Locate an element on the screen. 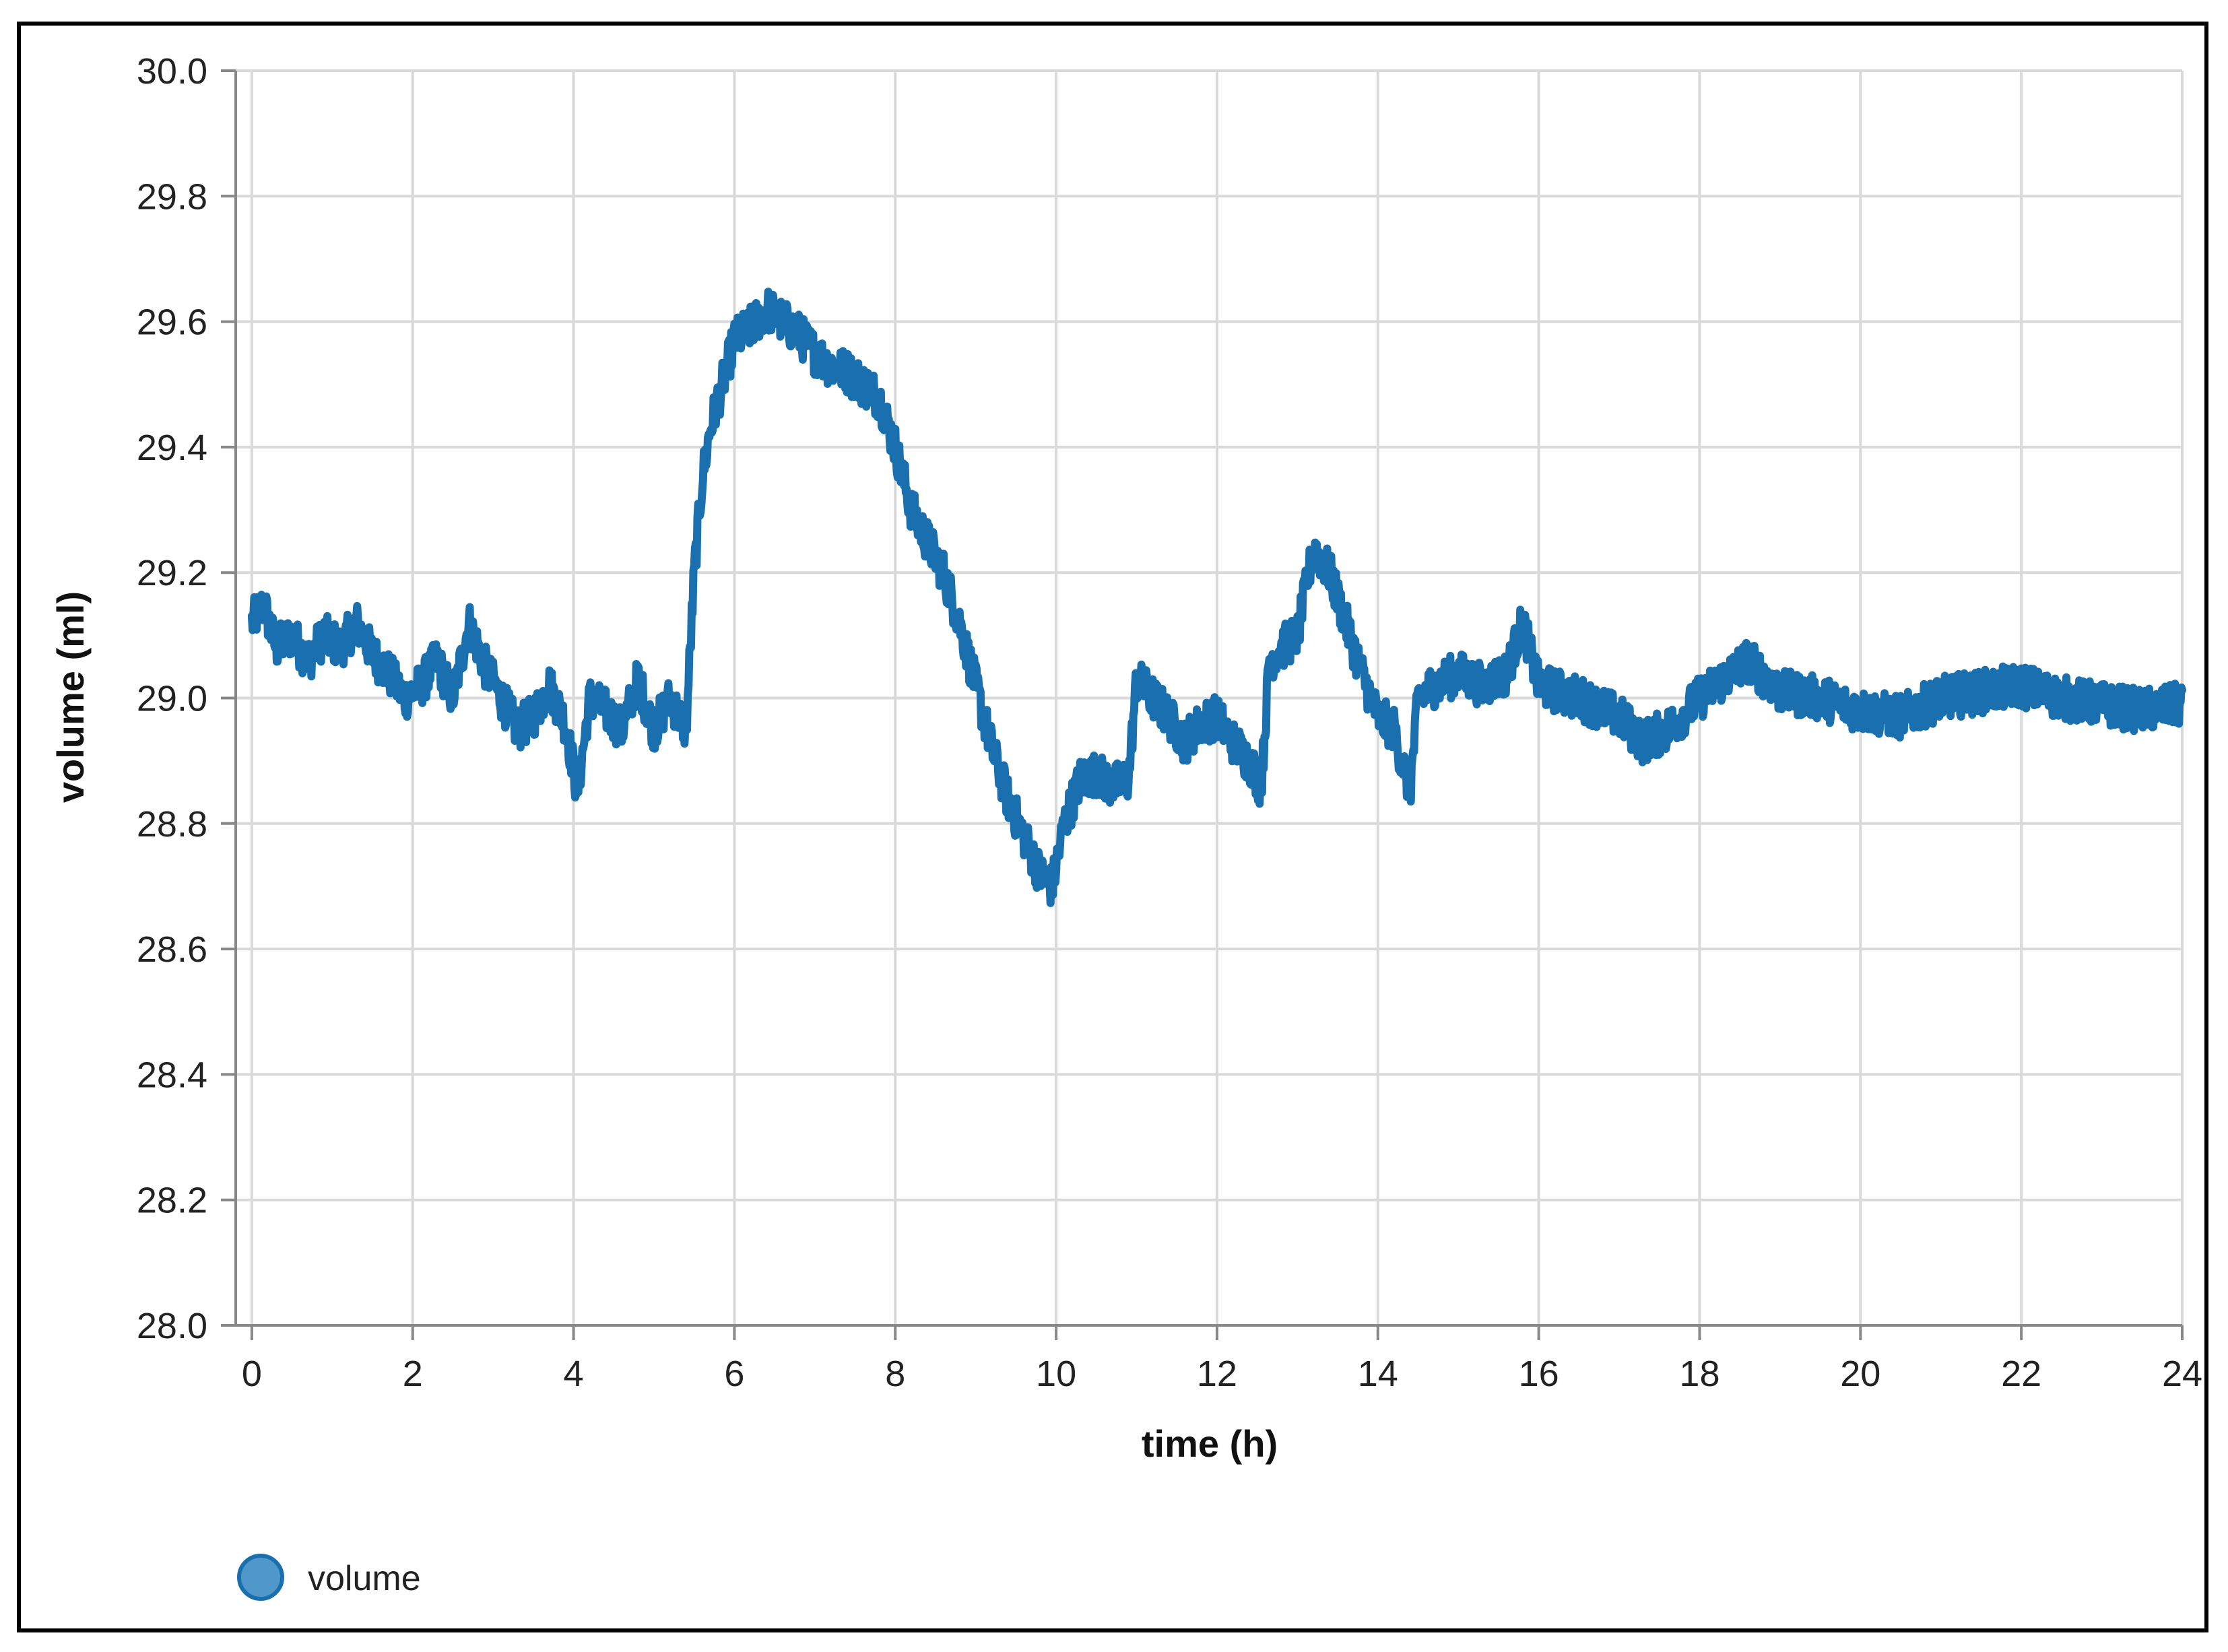 The height and width of the screenshot is (1652, 2228). x-axis-title: time (h) is located at coordinates (1210, 1443).